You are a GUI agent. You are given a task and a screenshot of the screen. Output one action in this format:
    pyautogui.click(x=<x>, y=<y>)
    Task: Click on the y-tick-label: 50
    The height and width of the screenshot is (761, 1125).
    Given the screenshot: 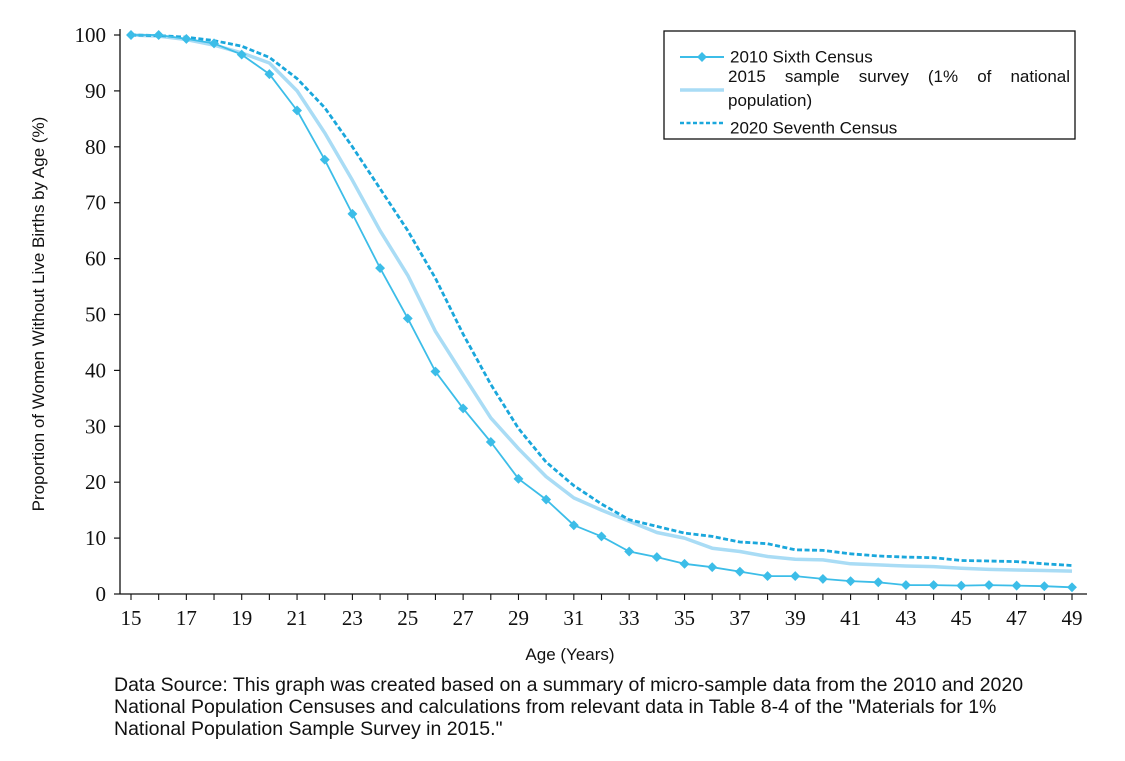 What is the action you would take?
    pyautogui.click(x=95, y=315)
    